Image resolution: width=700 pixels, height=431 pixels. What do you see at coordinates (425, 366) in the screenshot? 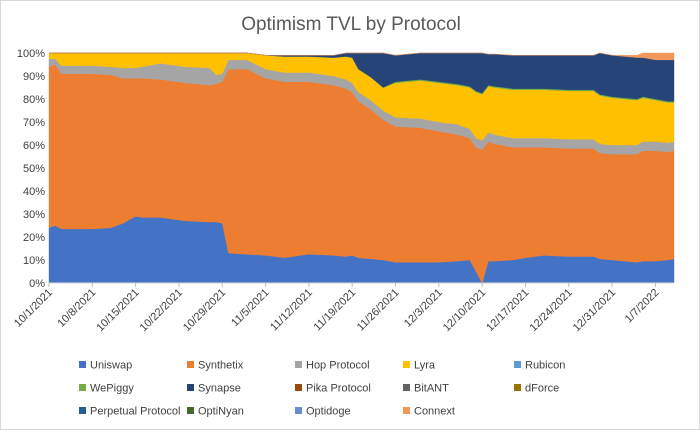
I see `legend-label: Lyra` at bounding box center [425, 366].